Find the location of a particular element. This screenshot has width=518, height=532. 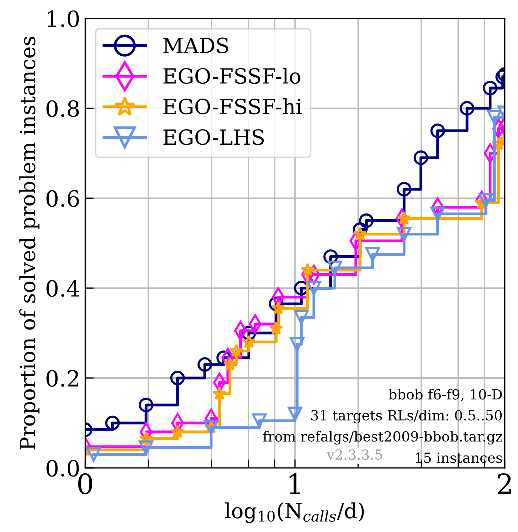

x-tick-label: 1 is located at coordinates (295, 484).